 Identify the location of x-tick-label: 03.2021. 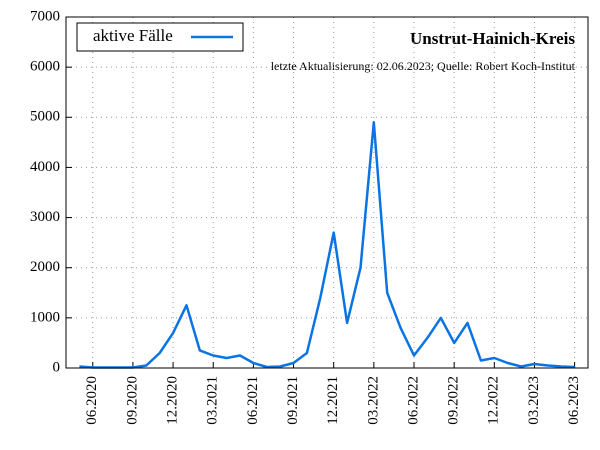
(213, 400).